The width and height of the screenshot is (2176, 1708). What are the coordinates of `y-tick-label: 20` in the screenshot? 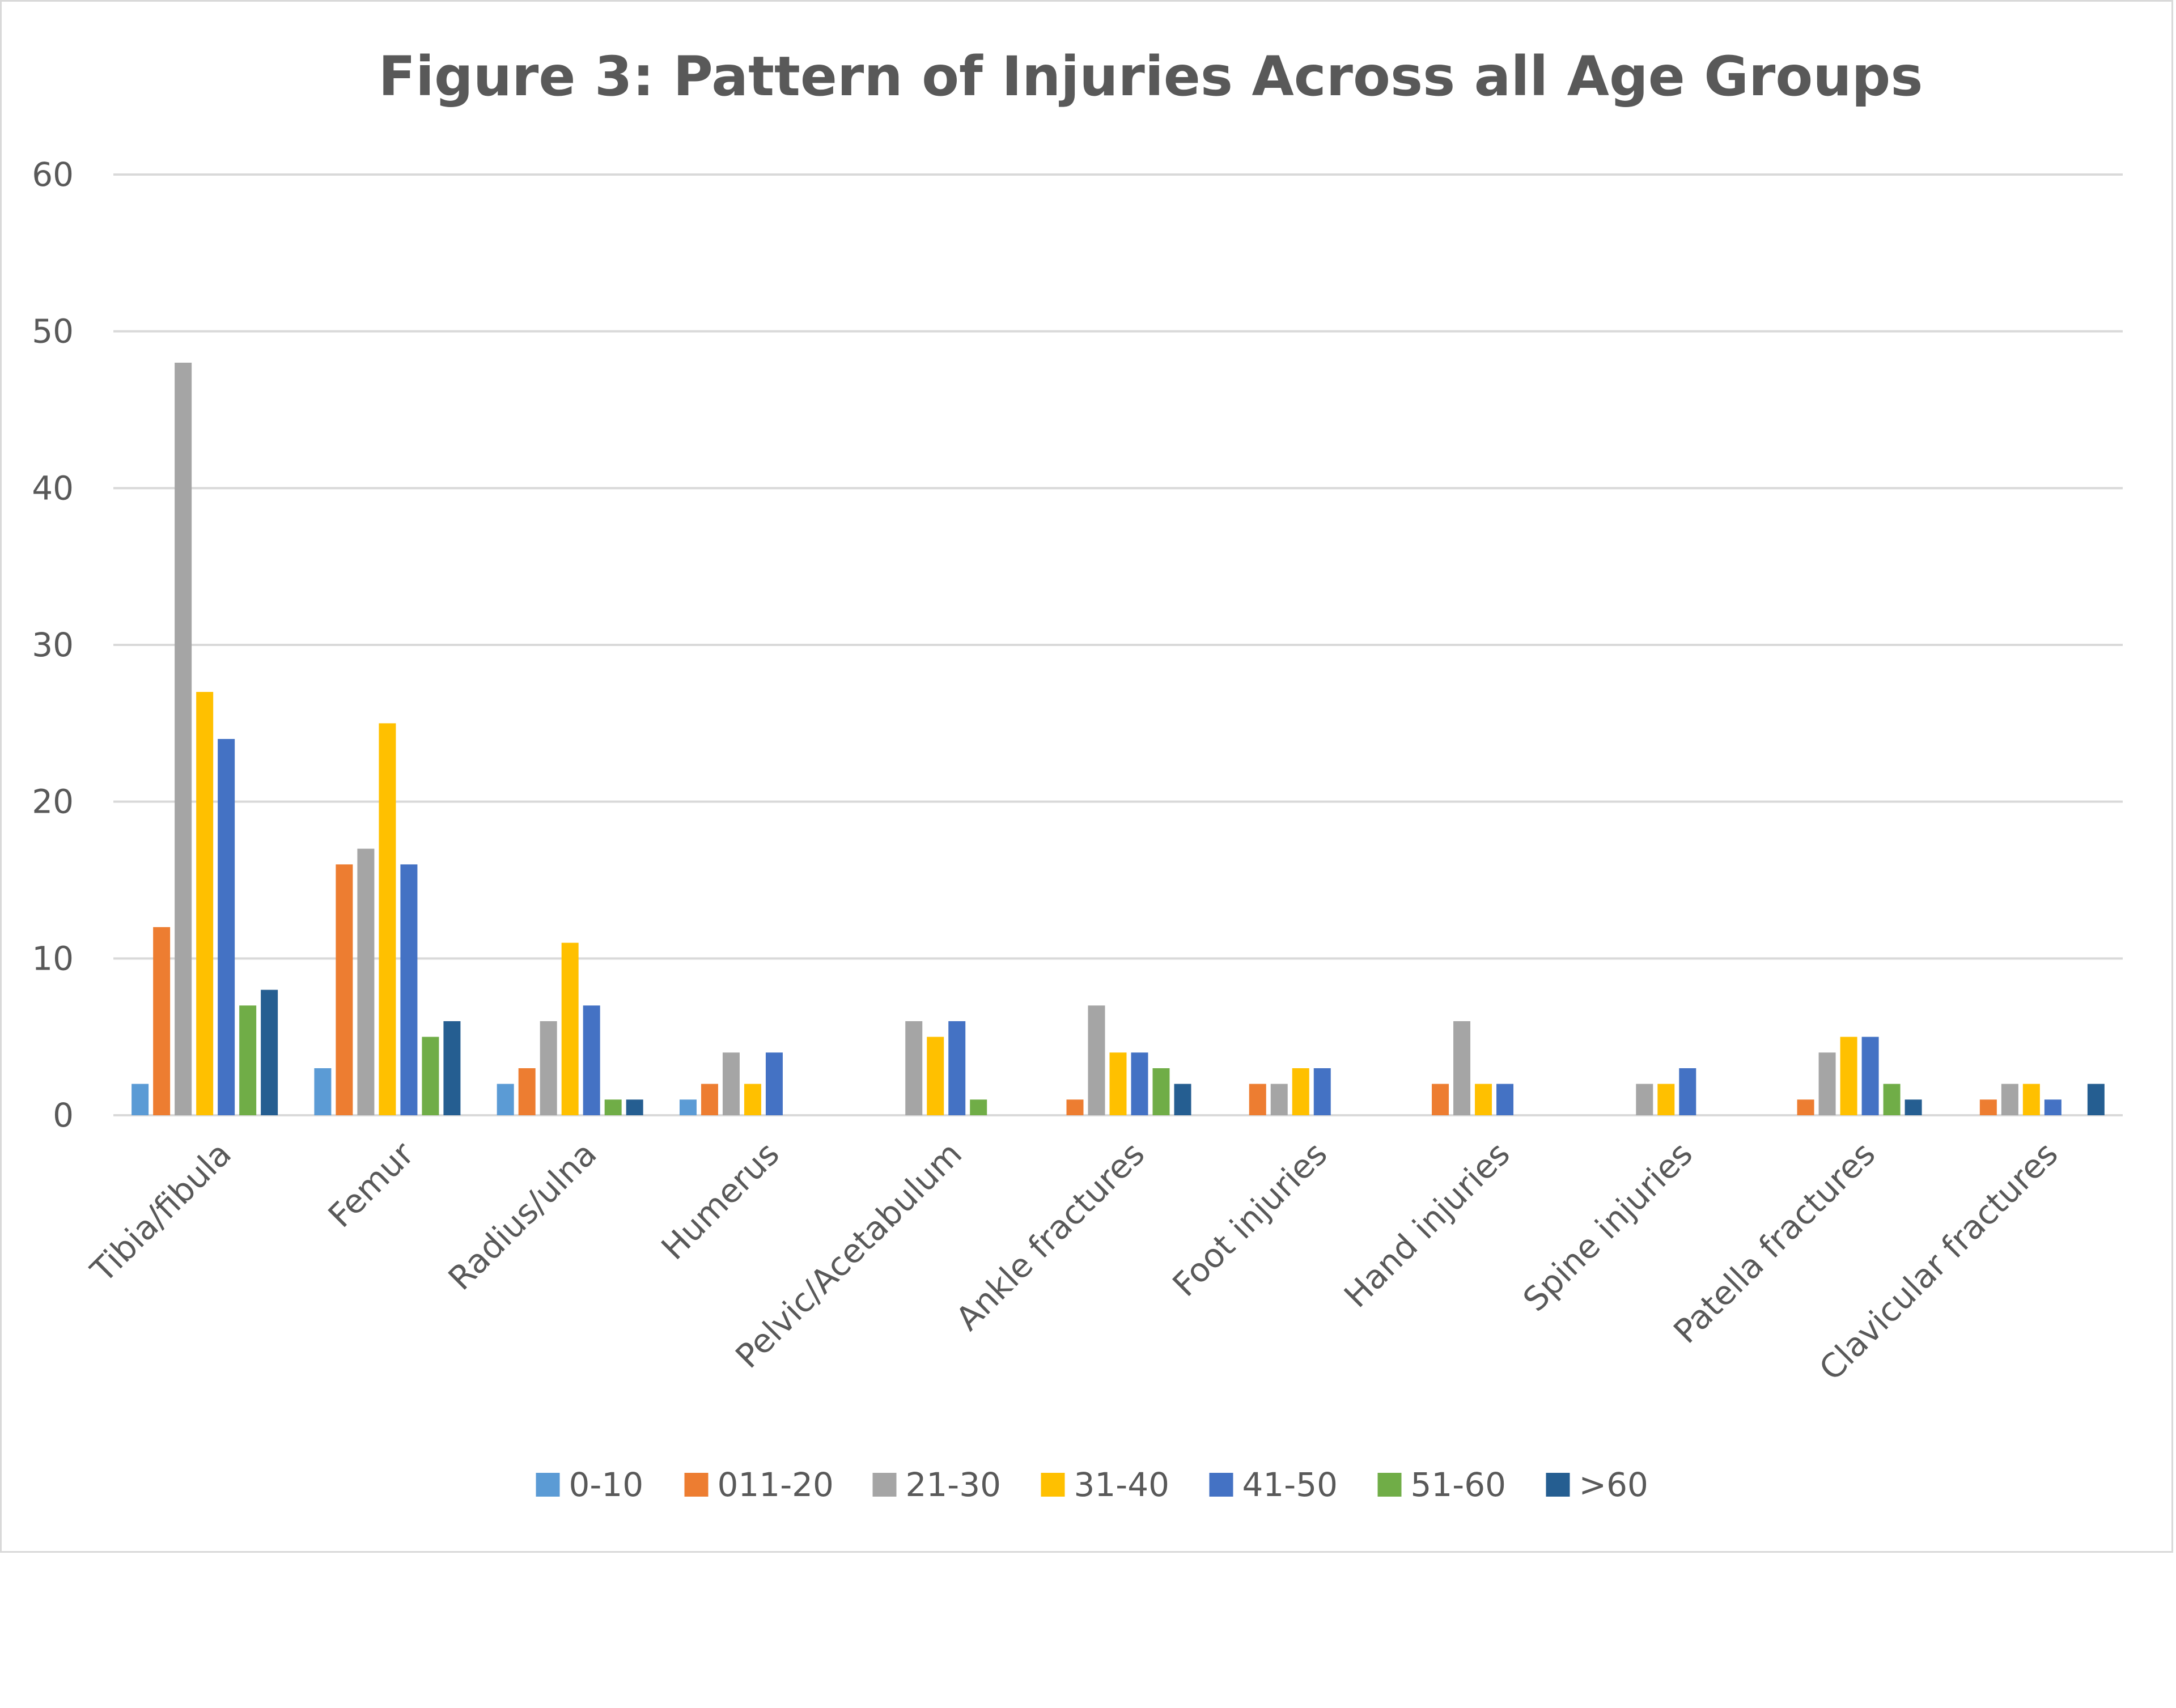 It's located at (53, 802).